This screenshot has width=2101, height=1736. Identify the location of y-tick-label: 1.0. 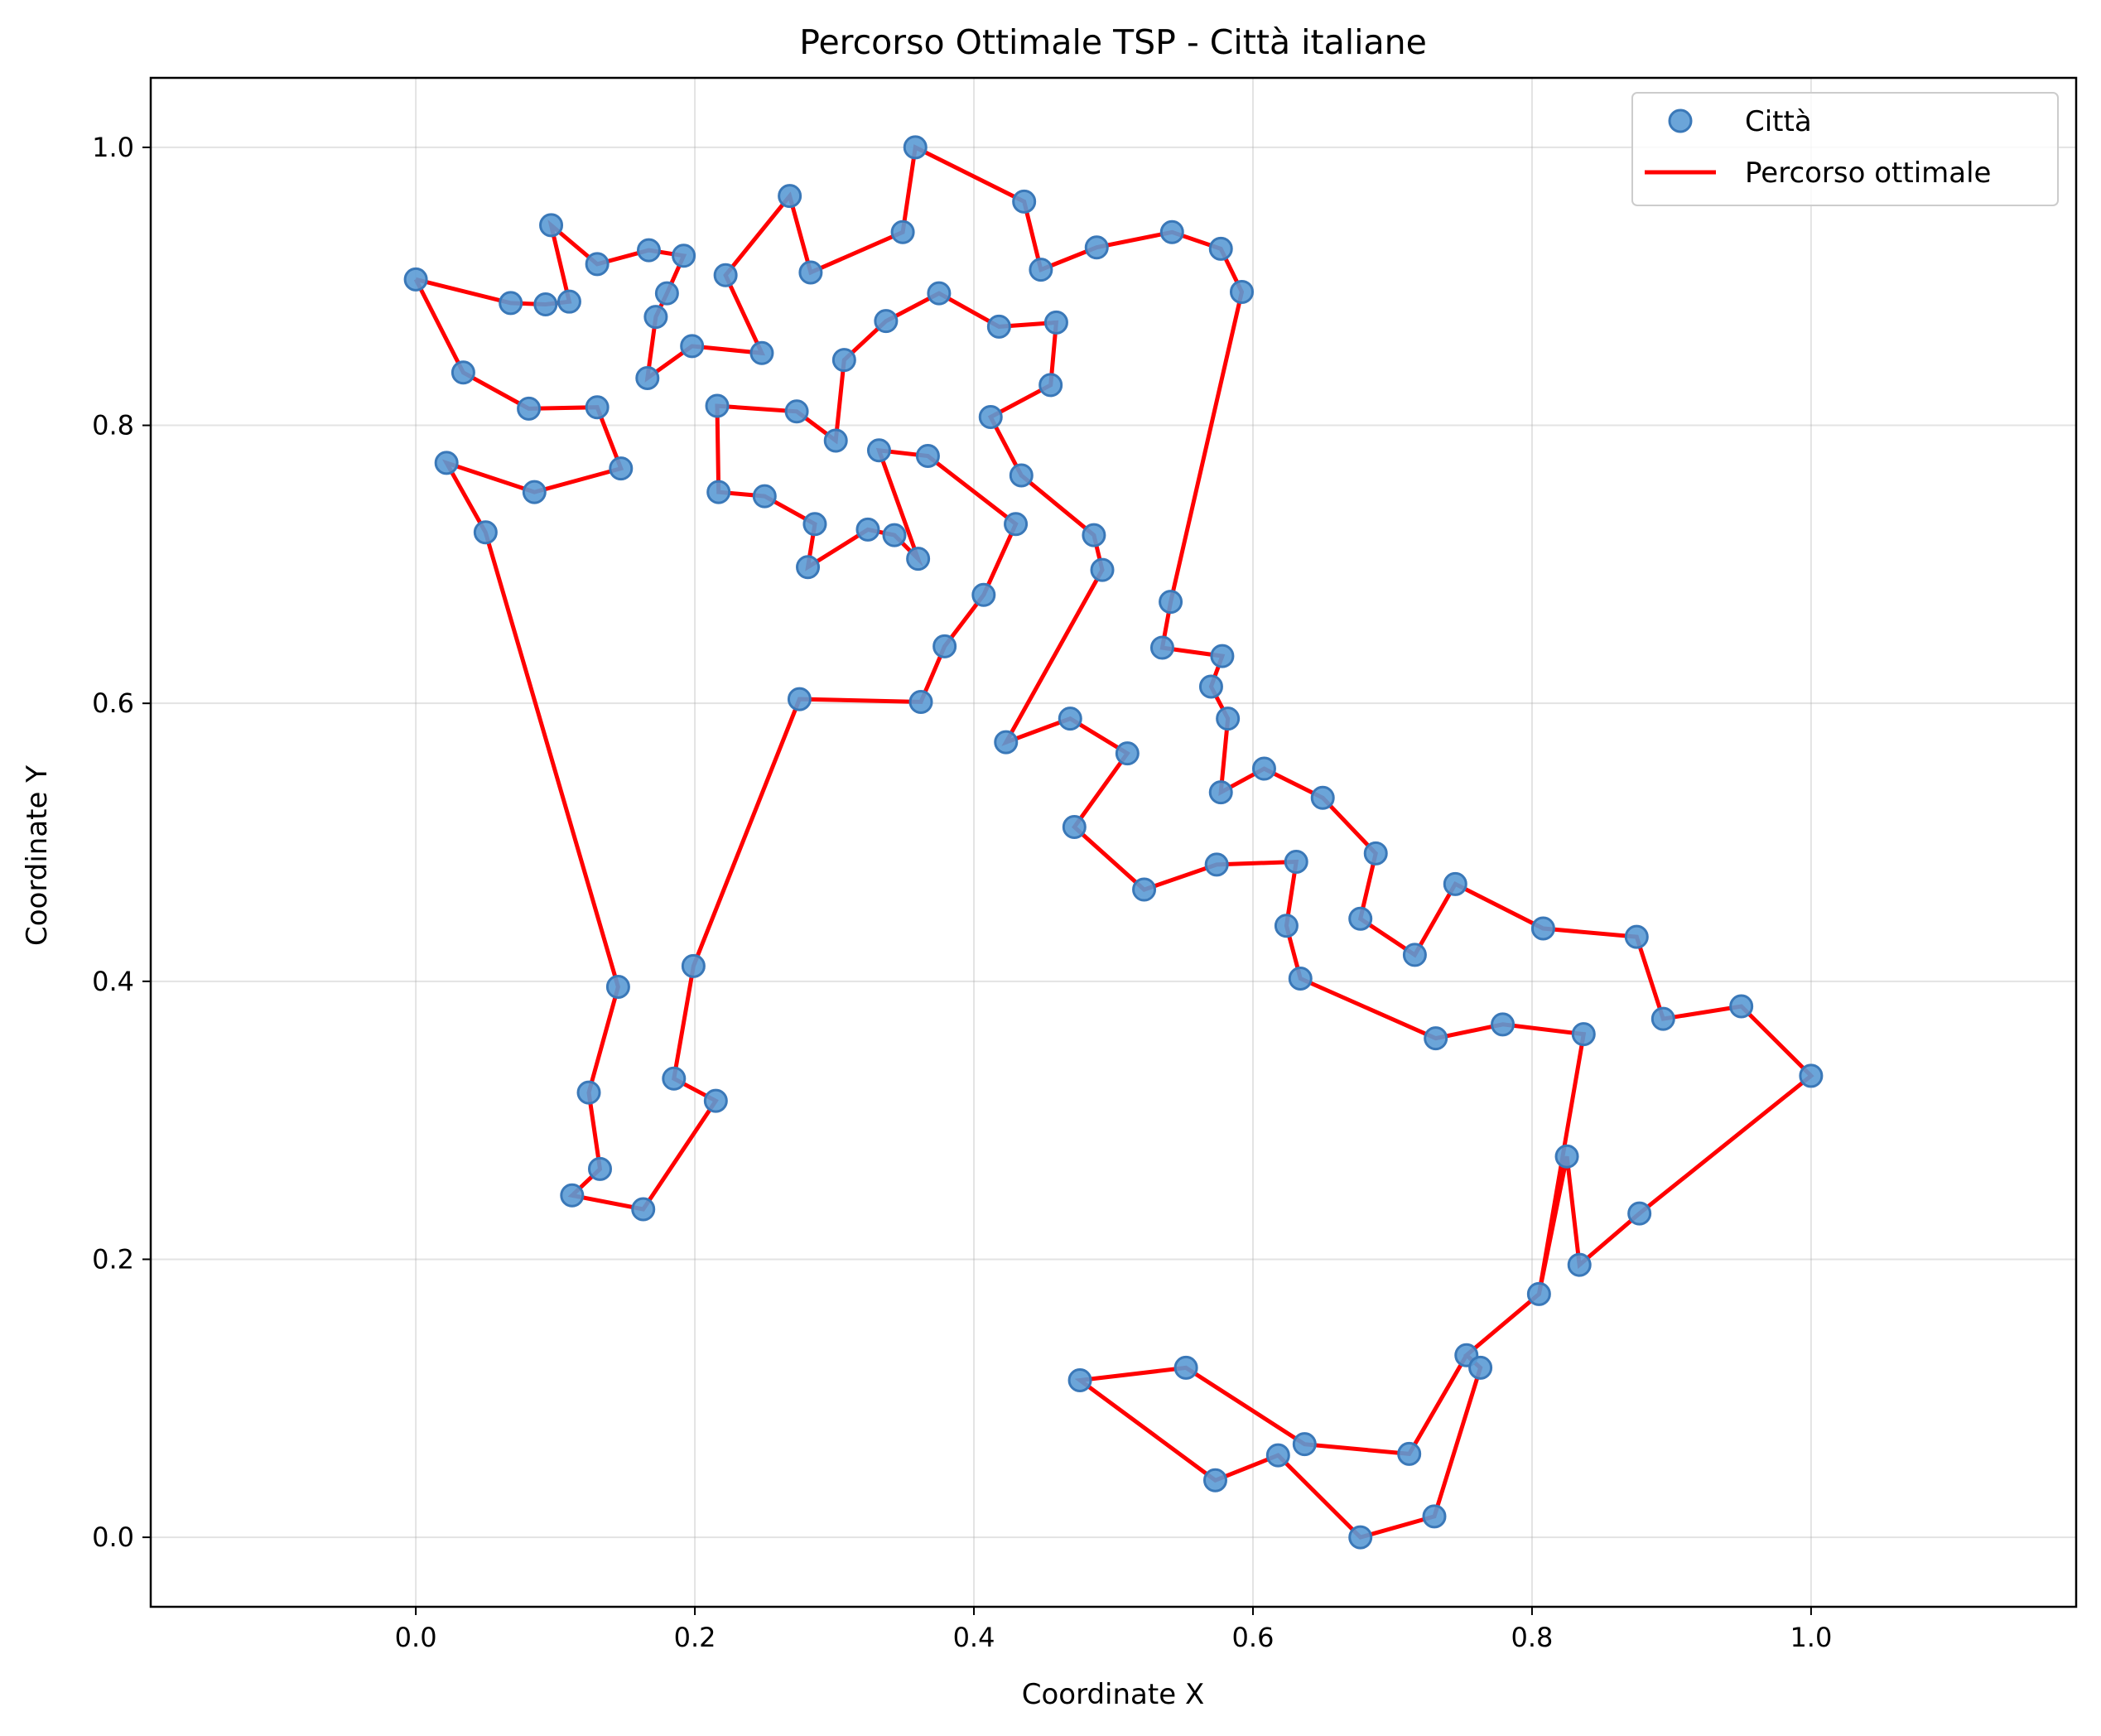
(113, 148).